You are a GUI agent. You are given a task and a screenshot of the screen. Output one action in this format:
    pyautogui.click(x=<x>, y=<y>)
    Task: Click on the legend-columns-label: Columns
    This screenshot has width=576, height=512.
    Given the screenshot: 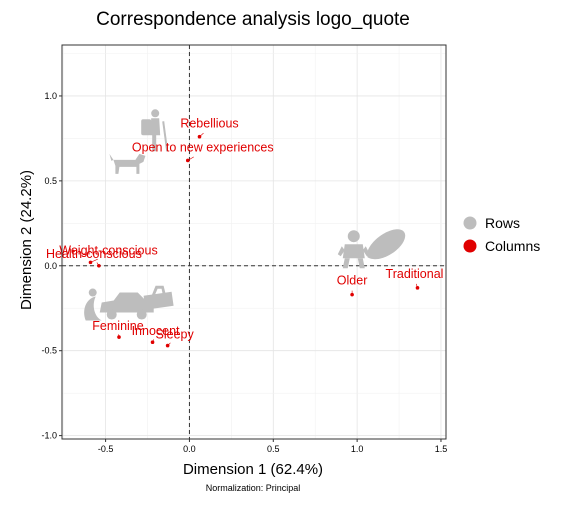 What is the action you would take?
    pyautogui.click(x=512, y=246)
    